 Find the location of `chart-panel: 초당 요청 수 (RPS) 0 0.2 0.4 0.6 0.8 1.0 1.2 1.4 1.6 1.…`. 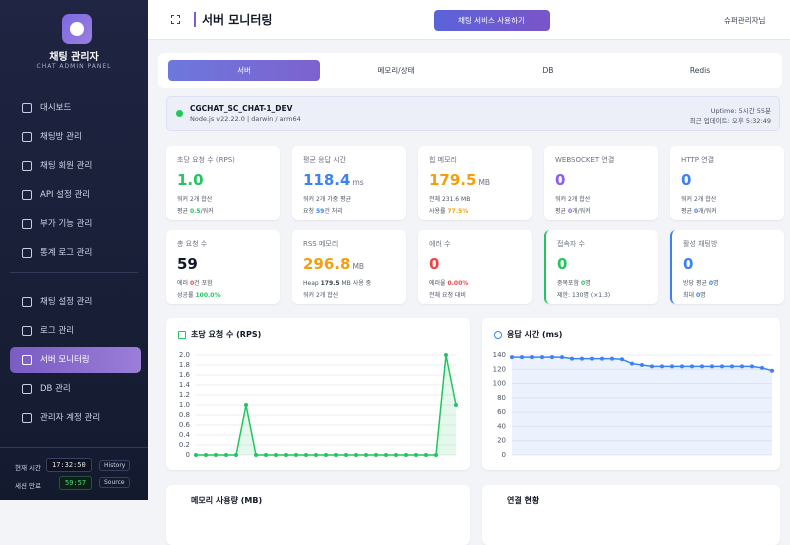

chart-panel: 초당 요청 수 (RPS) 0 0.2 0.4 0.6 0.8 1.0 1.2 1.4 1.6 1.… is located at coordinates (318, 394).